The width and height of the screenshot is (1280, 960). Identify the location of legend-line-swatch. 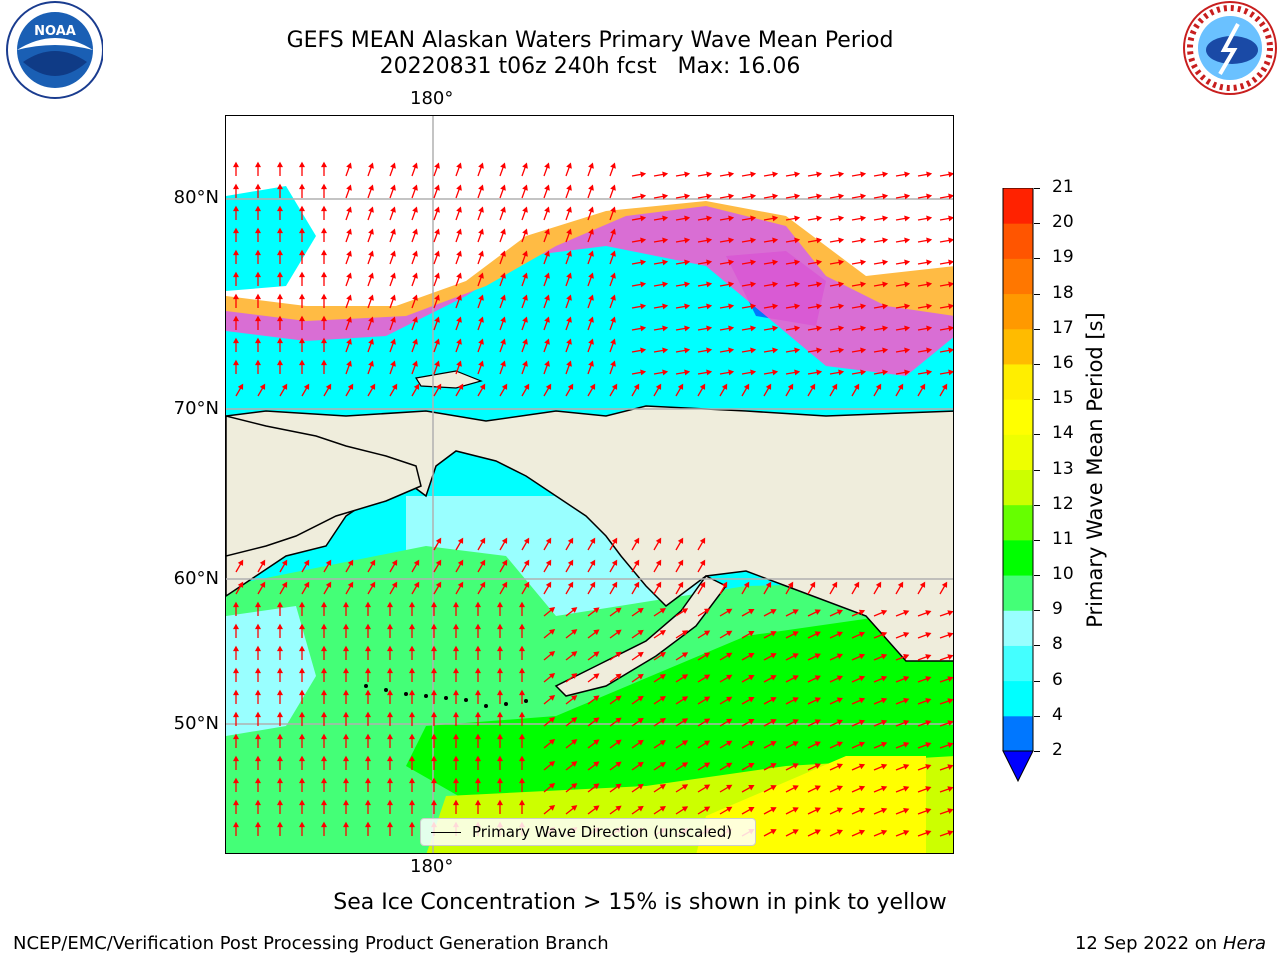
(446, 832).